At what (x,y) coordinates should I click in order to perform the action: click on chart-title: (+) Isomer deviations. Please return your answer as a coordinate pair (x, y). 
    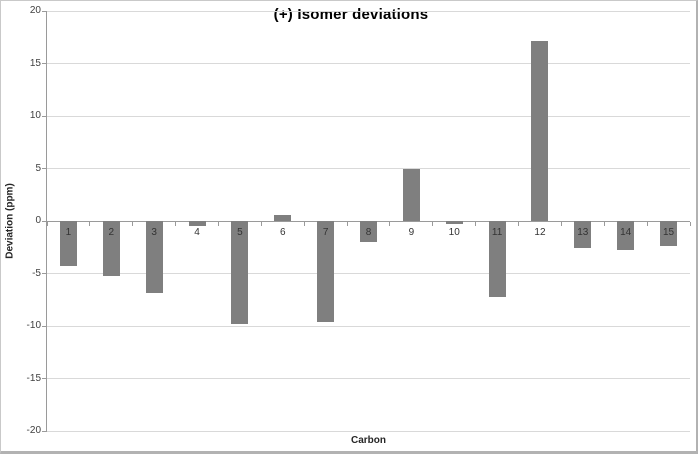
    Looking at the image, I should click on (351, 14).